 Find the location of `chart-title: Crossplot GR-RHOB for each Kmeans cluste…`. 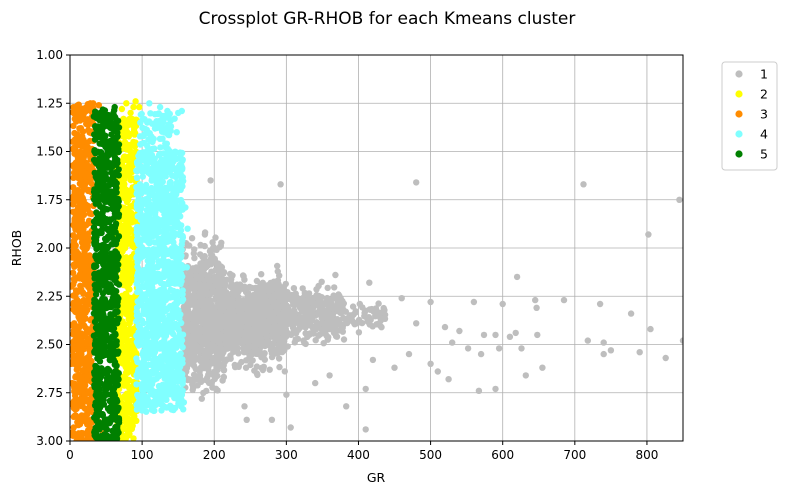

chart-title: Crossplot GR-RHOB for each Kmeans cluste… is located at coordinates (387, 19).